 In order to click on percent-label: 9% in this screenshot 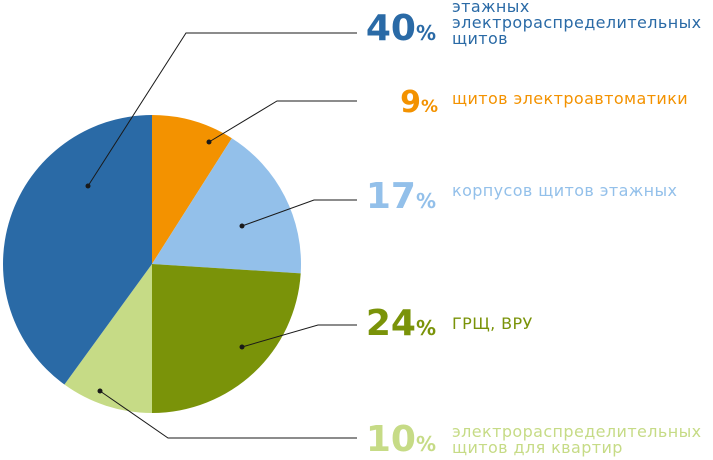, I will do `click(419, 102)`.